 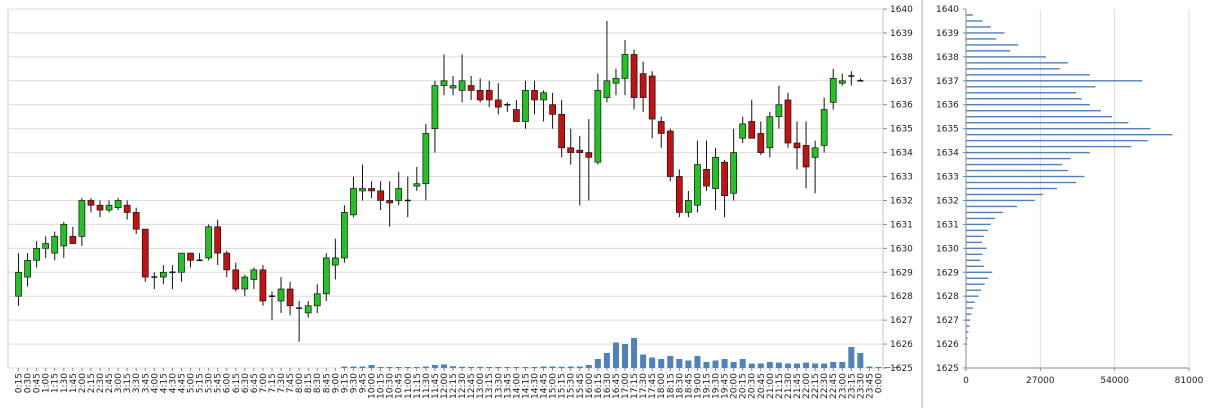 What do you see at coordinates (635, 386) in the screenshot?
I see `x-tick-label: 17:15` at bounding box center [635, 386].